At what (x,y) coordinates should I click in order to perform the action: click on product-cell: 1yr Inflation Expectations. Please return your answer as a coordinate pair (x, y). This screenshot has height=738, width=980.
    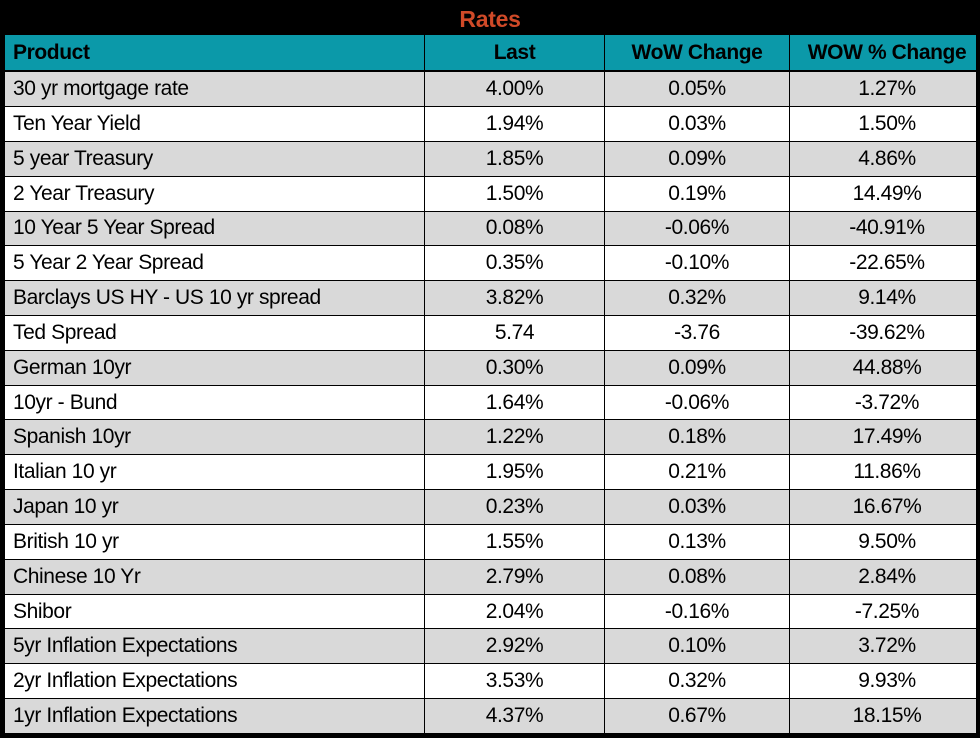
    Looking at the image, I should click on (214, 716).